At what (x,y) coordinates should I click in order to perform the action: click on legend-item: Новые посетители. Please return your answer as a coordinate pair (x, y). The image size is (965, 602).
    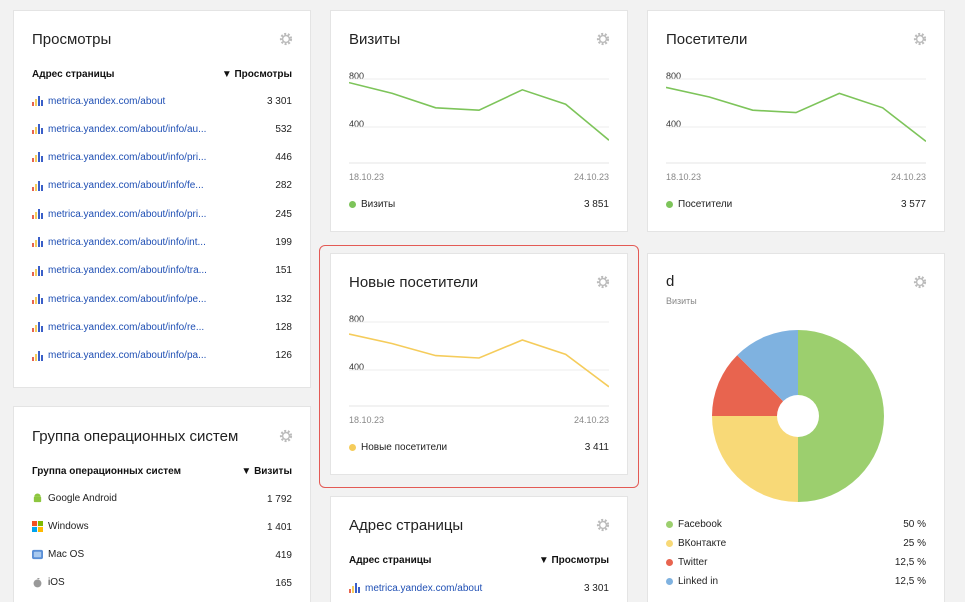
    Looking at the image, I should click on (398, 447).